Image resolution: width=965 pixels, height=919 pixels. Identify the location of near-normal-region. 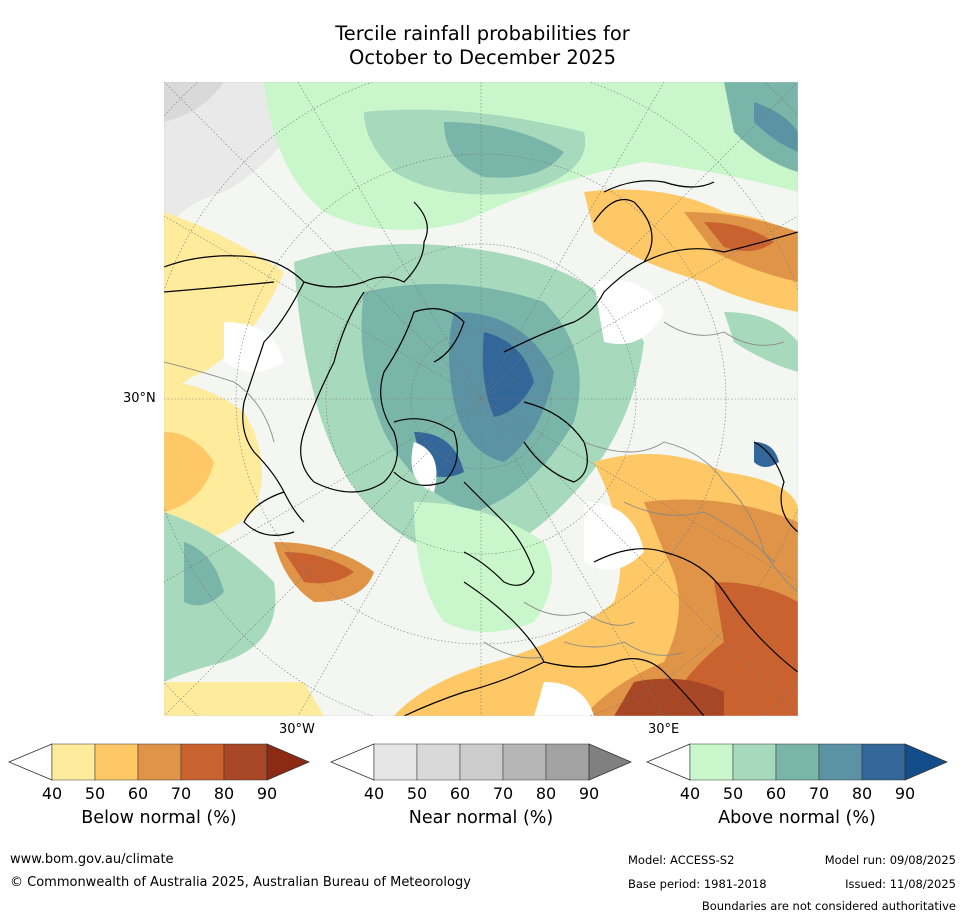
(194, 102).